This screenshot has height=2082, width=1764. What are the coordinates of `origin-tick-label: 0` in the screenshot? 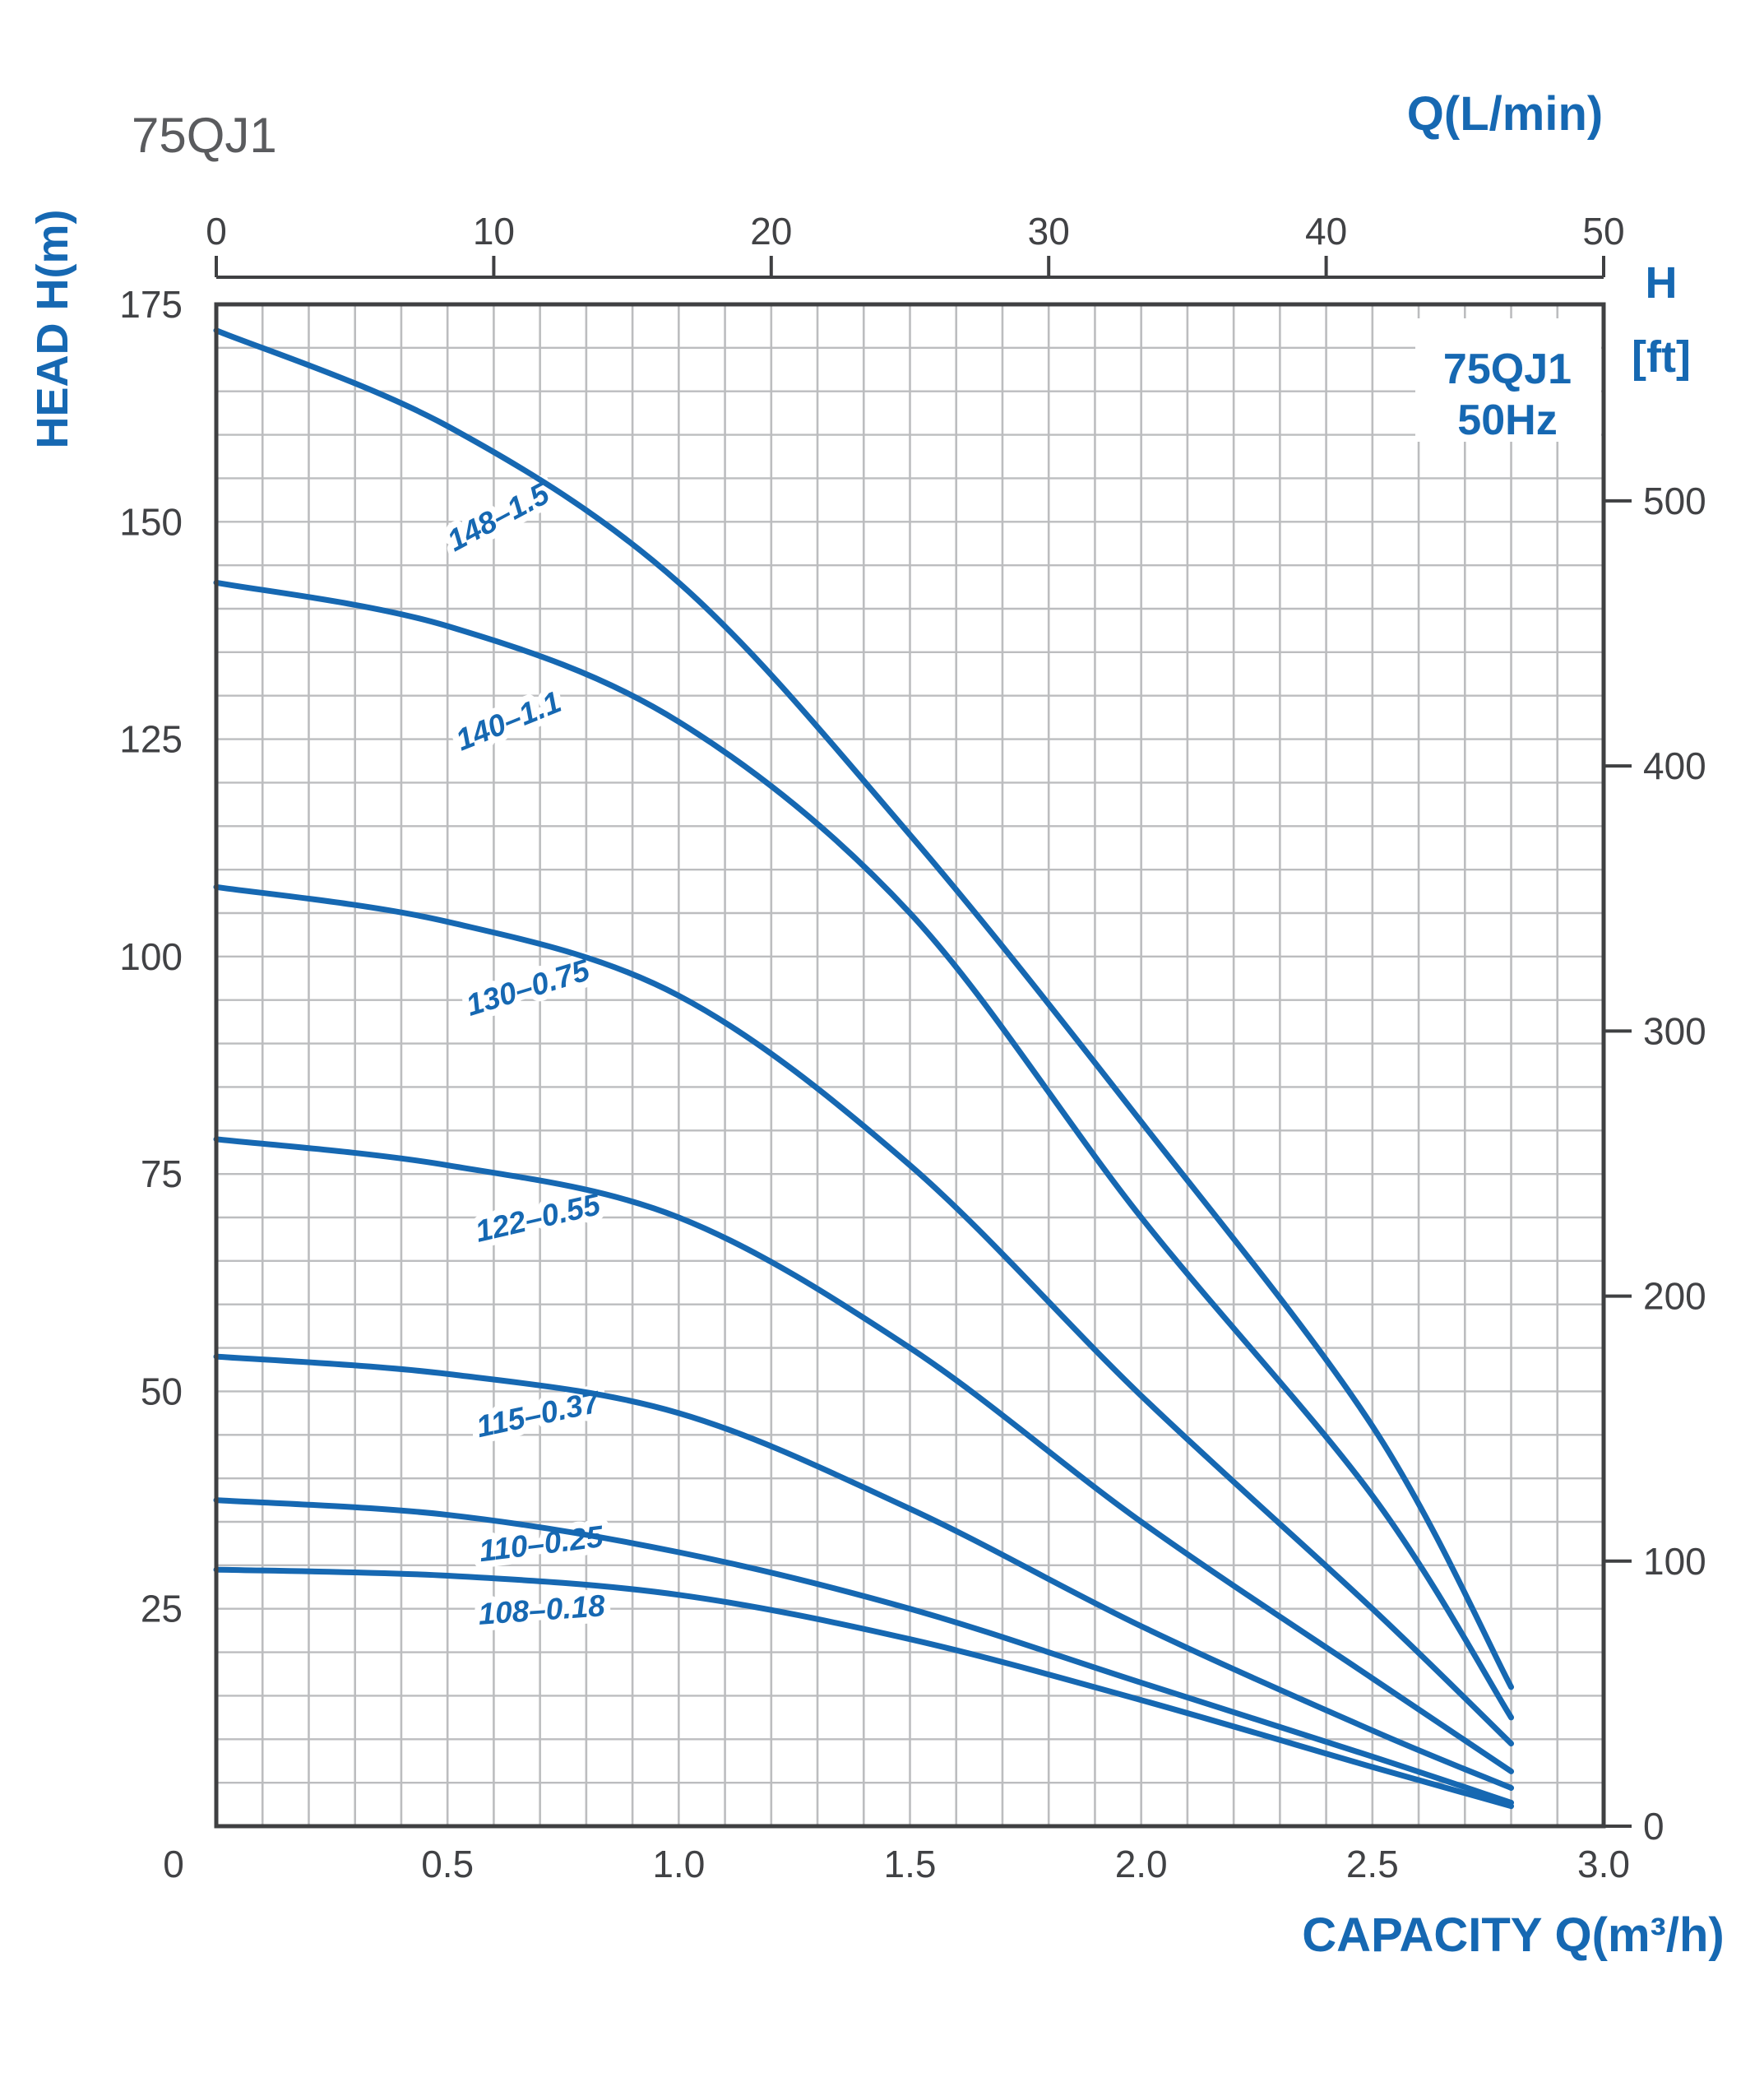 It's located at (173, 1864).